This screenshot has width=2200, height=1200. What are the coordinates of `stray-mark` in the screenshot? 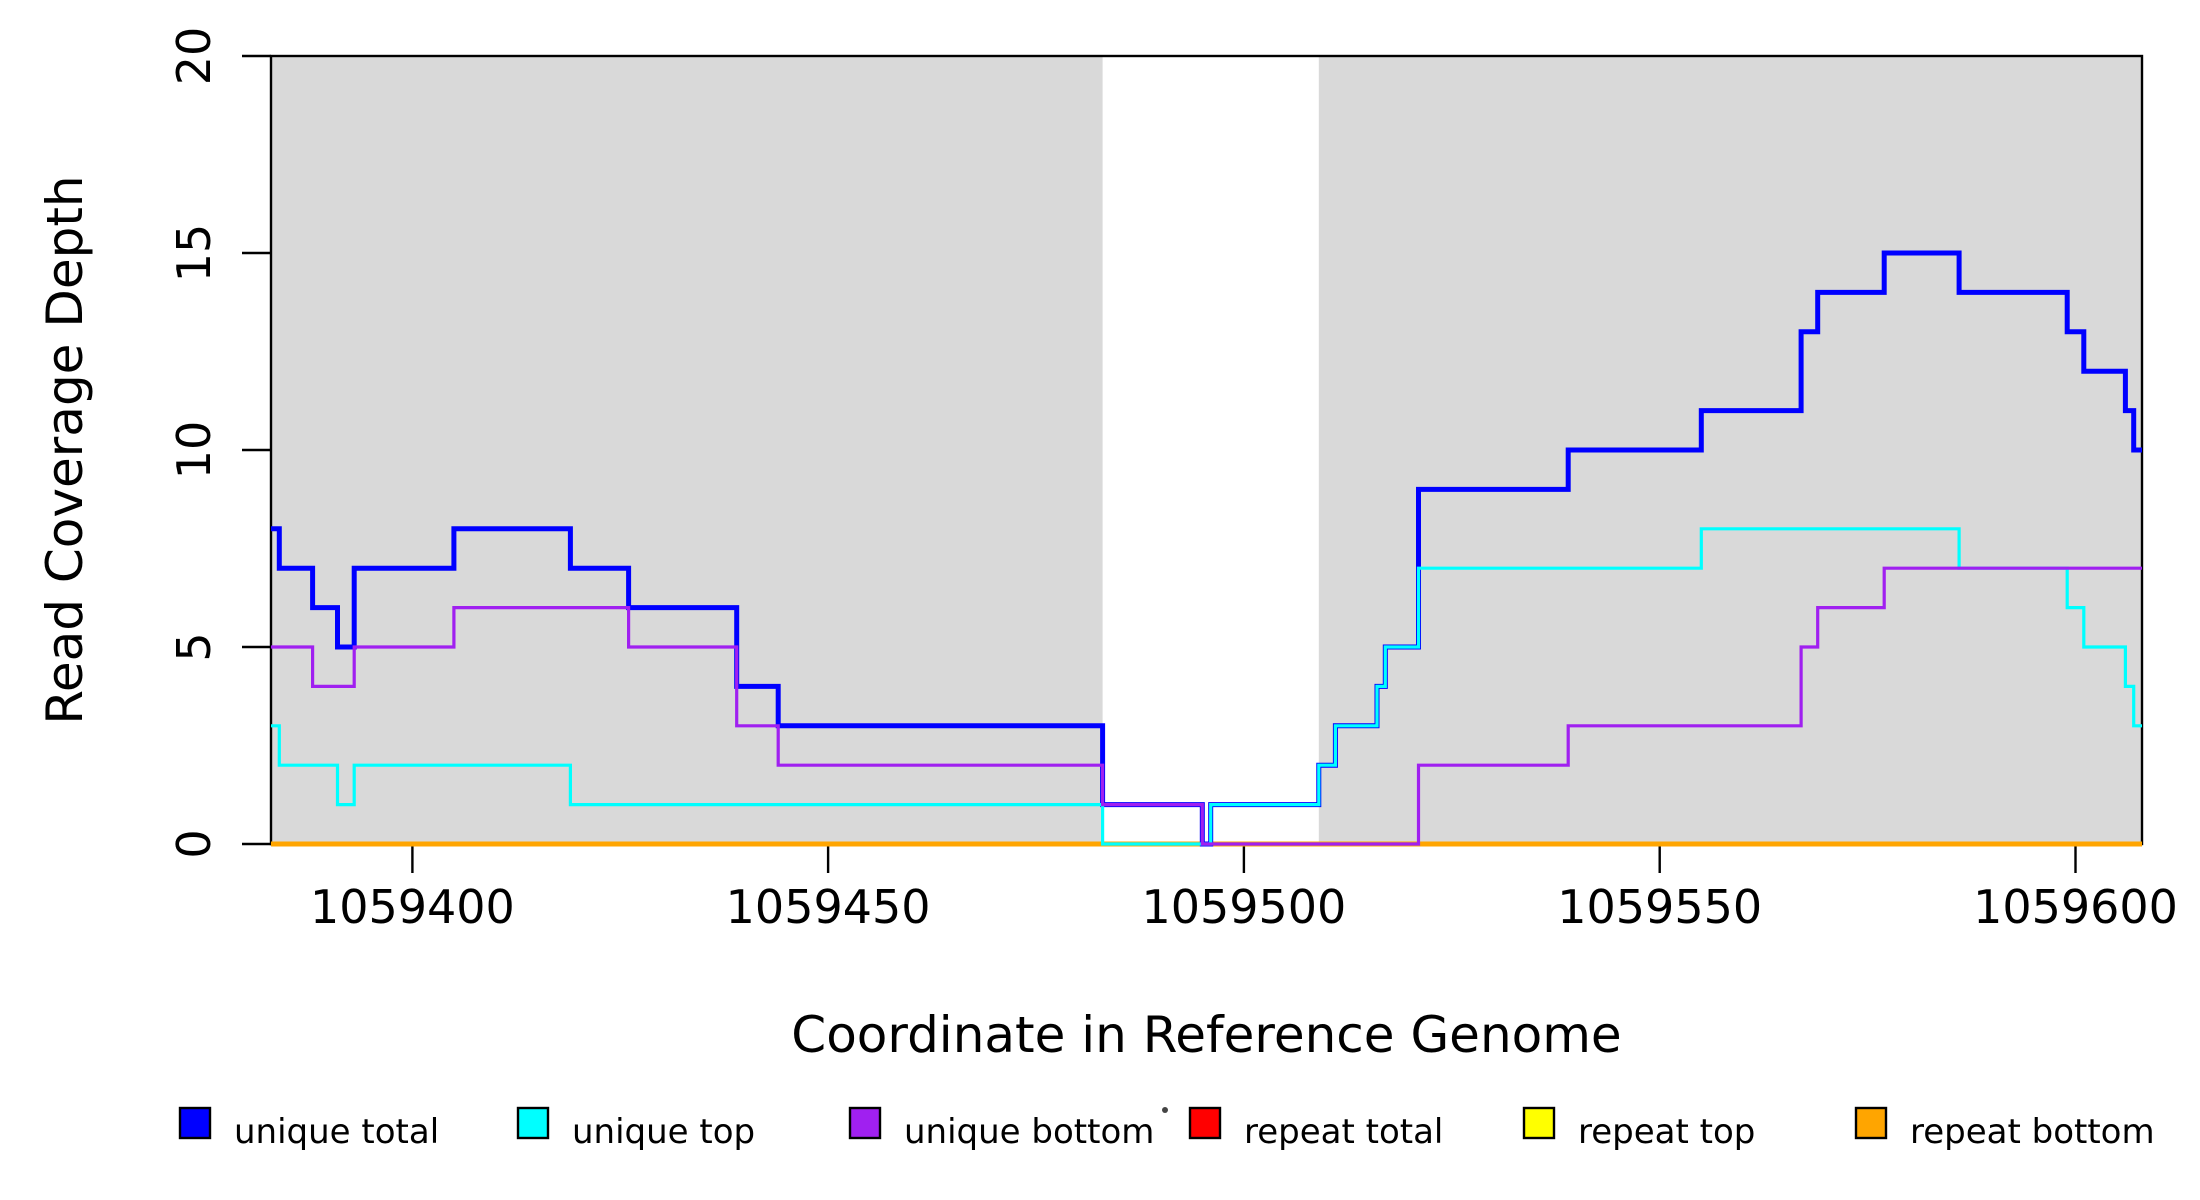 It's located at (1165, 1110).